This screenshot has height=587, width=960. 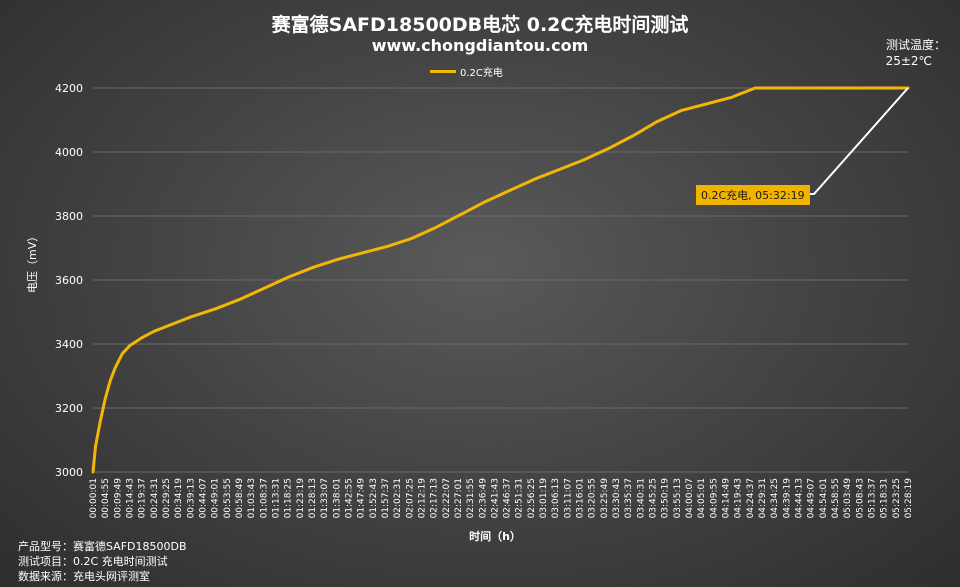 I want to click on x-tick-label: 02:56:25, so click(x=532, y=498).